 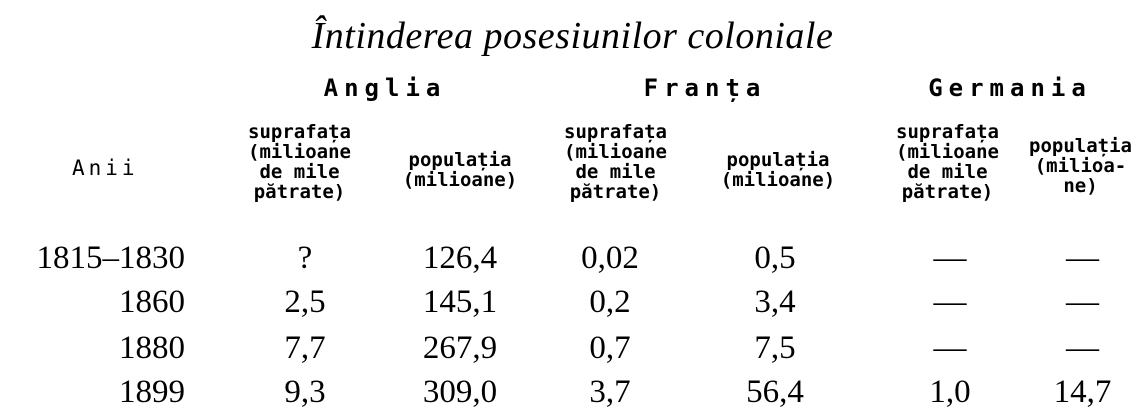 I want to click on table-title: Întinderea posesiunilor coloniale, so click(x=572, y=36).